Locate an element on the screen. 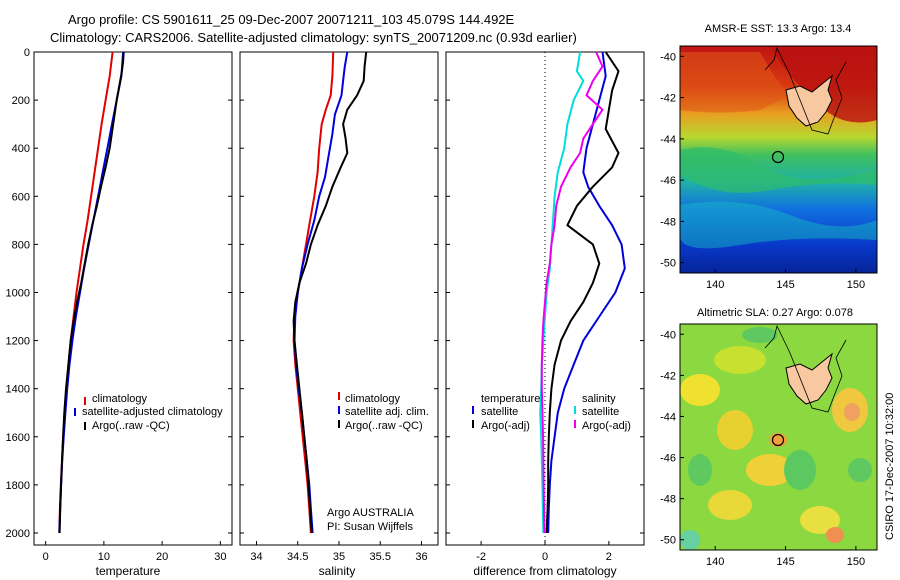 The height and width of the screenshot is (580, 900). legend-label-satellite-adj: satellite adj. clim. is located at coordinates (387, 412).